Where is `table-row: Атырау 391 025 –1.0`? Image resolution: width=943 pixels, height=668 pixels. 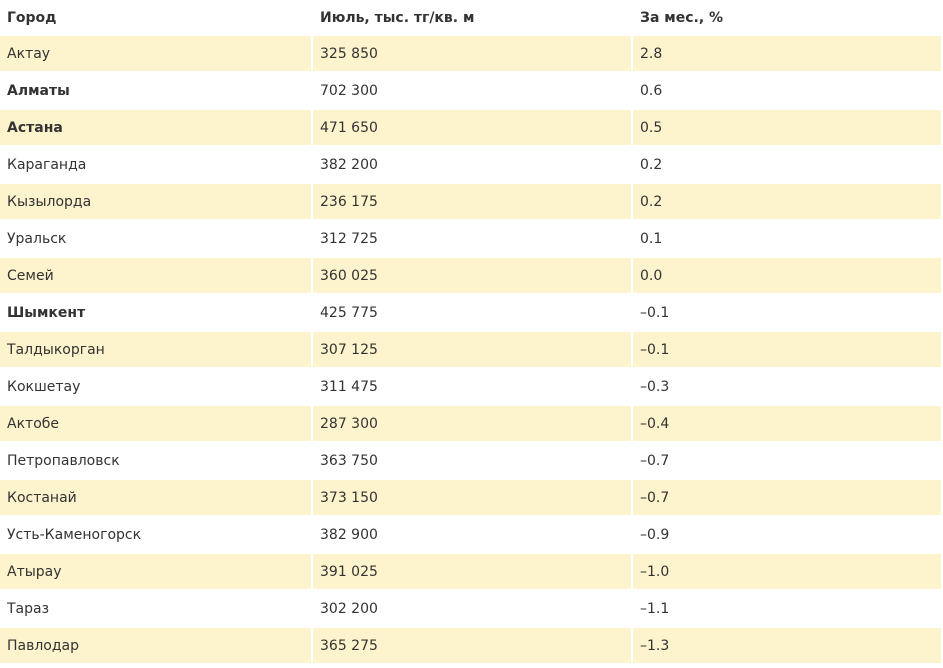 table-row: Атырау 391 025 –1.0 is located at coordinates (470, 572).